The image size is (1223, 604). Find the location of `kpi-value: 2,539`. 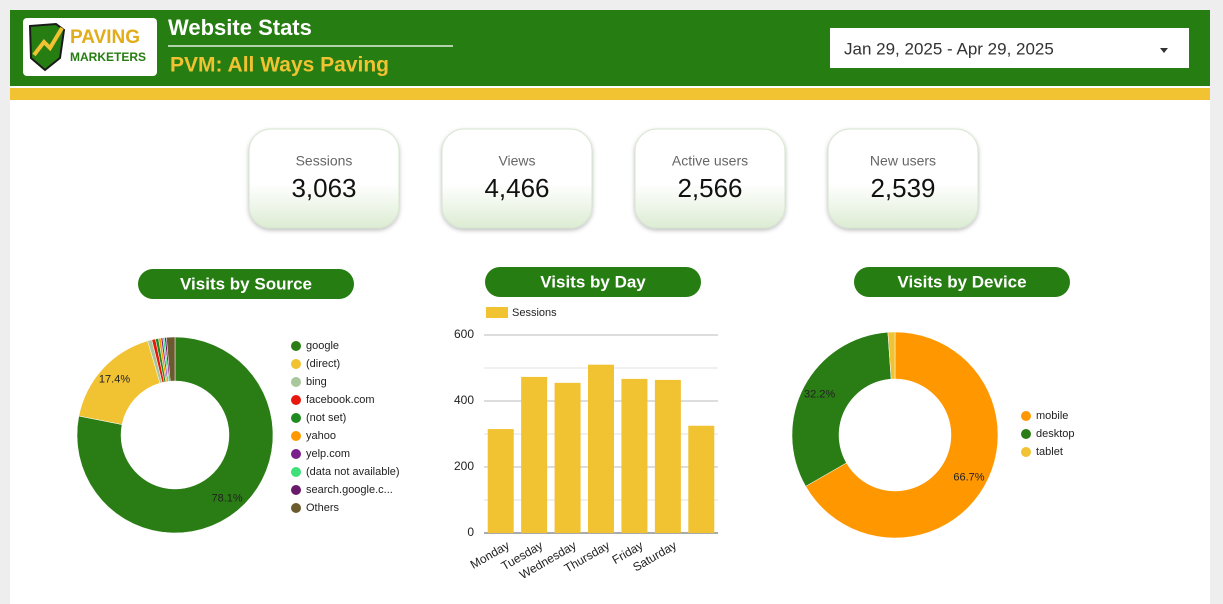

kpi-value: 2,539 is located at coordinates (902, 188).